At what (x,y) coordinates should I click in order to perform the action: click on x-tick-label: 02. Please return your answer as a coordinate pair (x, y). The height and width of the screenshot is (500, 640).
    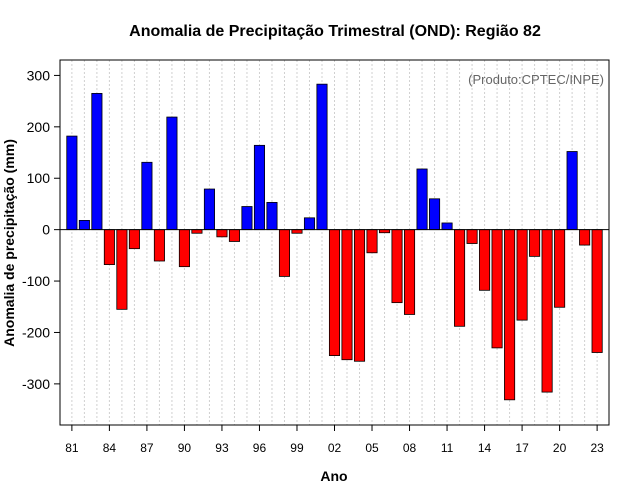
    Looking at the image, I should click on (335, 448).